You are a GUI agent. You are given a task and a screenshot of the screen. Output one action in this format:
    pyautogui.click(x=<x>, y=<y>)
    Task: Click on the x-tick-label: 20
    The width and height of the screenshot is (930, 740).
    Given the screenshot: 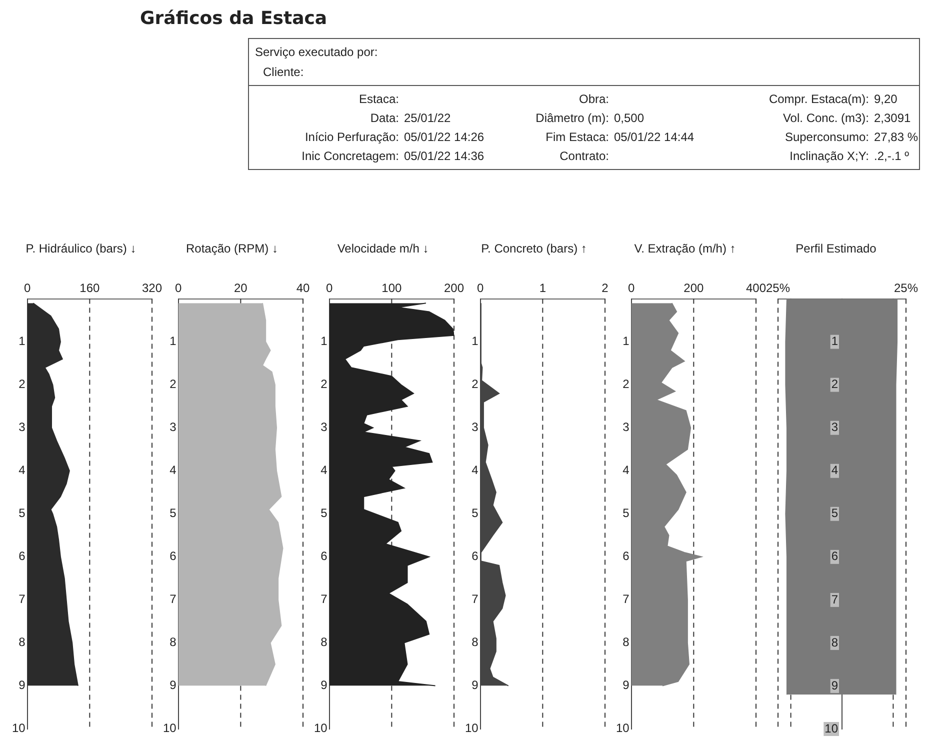 What is the action you would take?
    pyautogui.click(x=241, y=287)
    